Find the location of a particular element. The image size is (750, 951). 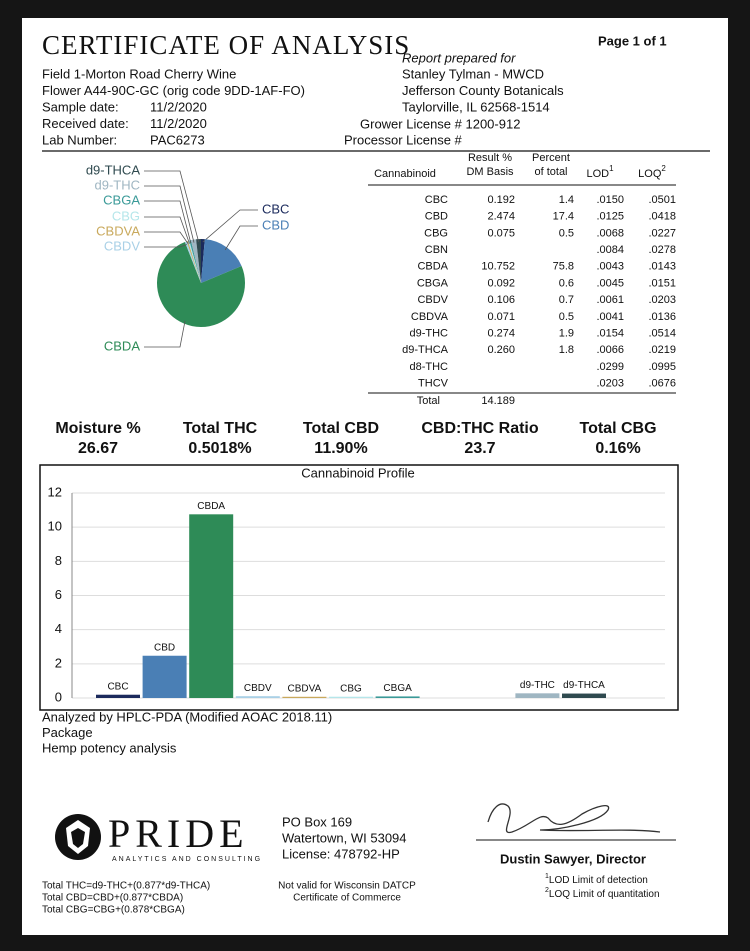

table-cell: .0278 is located at coordinates (662, 250).